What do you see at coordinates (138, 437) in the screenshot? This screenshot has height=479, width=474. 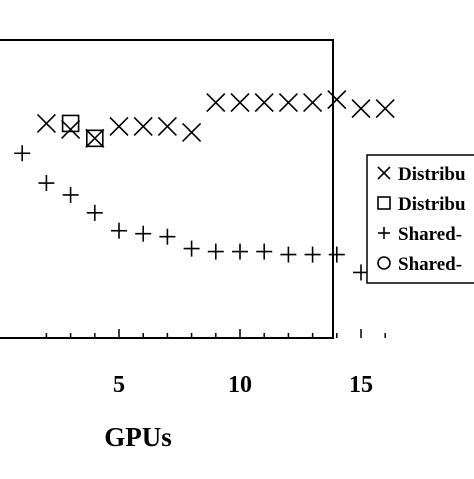 I see `x-axis-label: GPUs` at bounding box center [138, 437].